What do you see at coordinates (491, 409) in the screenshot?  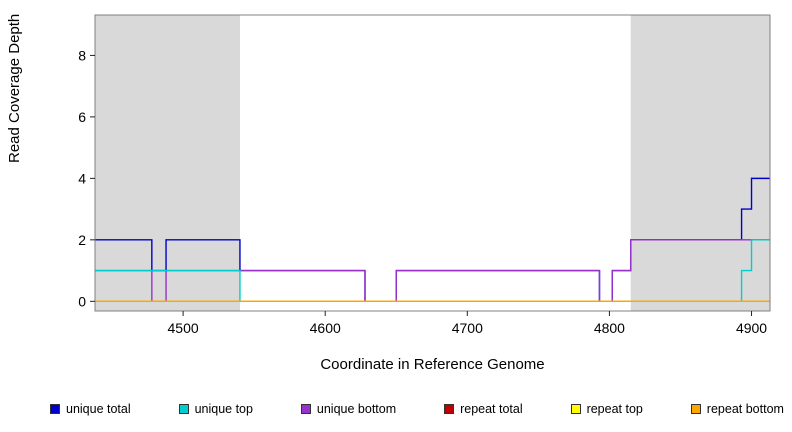 I see `legend-label: repeat total` at bounding box center [491, 409].